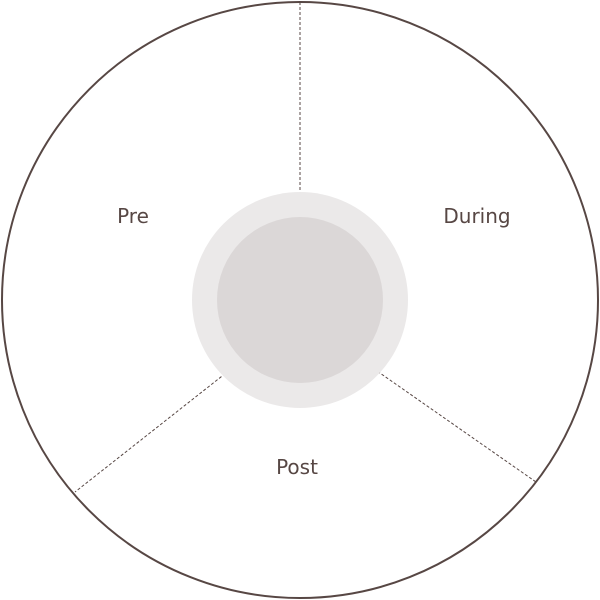  What do you see at coordinates (133, 216) in the screenshot?
I see `segment-label-pre: Pre` at bounding box center [133, 216].